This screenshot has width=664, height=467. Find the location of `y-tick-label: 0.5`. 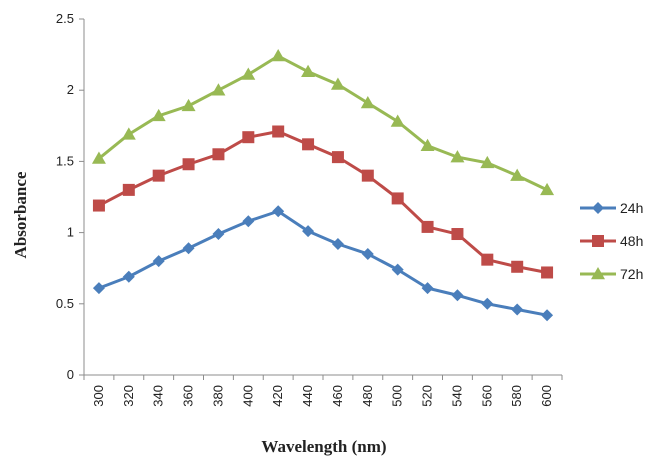

y-tick-label: 0.5 is located at coordinates (65, 303).